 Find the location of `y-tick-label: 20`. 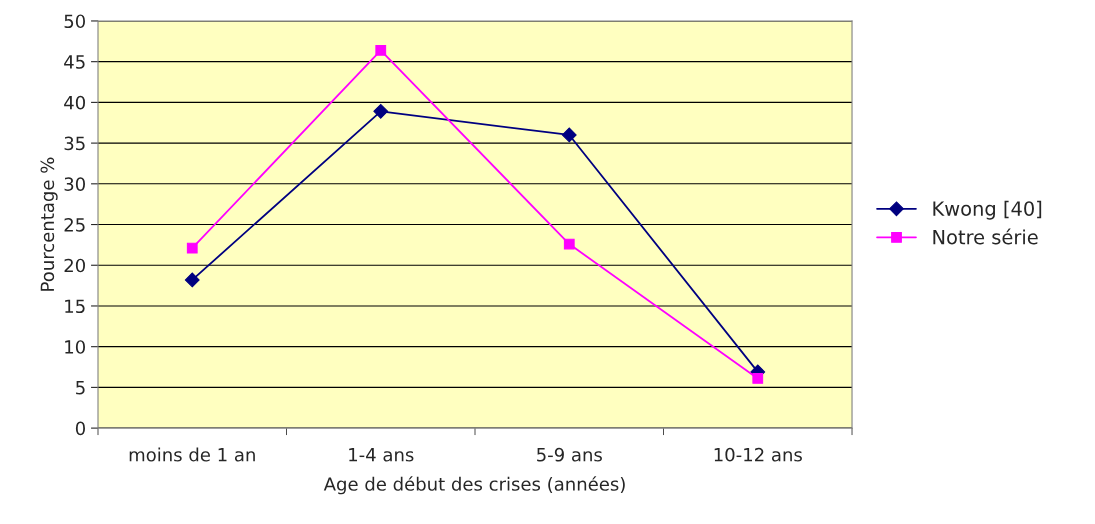

y-tick-label: 20 is located at coordinates (74, 265).